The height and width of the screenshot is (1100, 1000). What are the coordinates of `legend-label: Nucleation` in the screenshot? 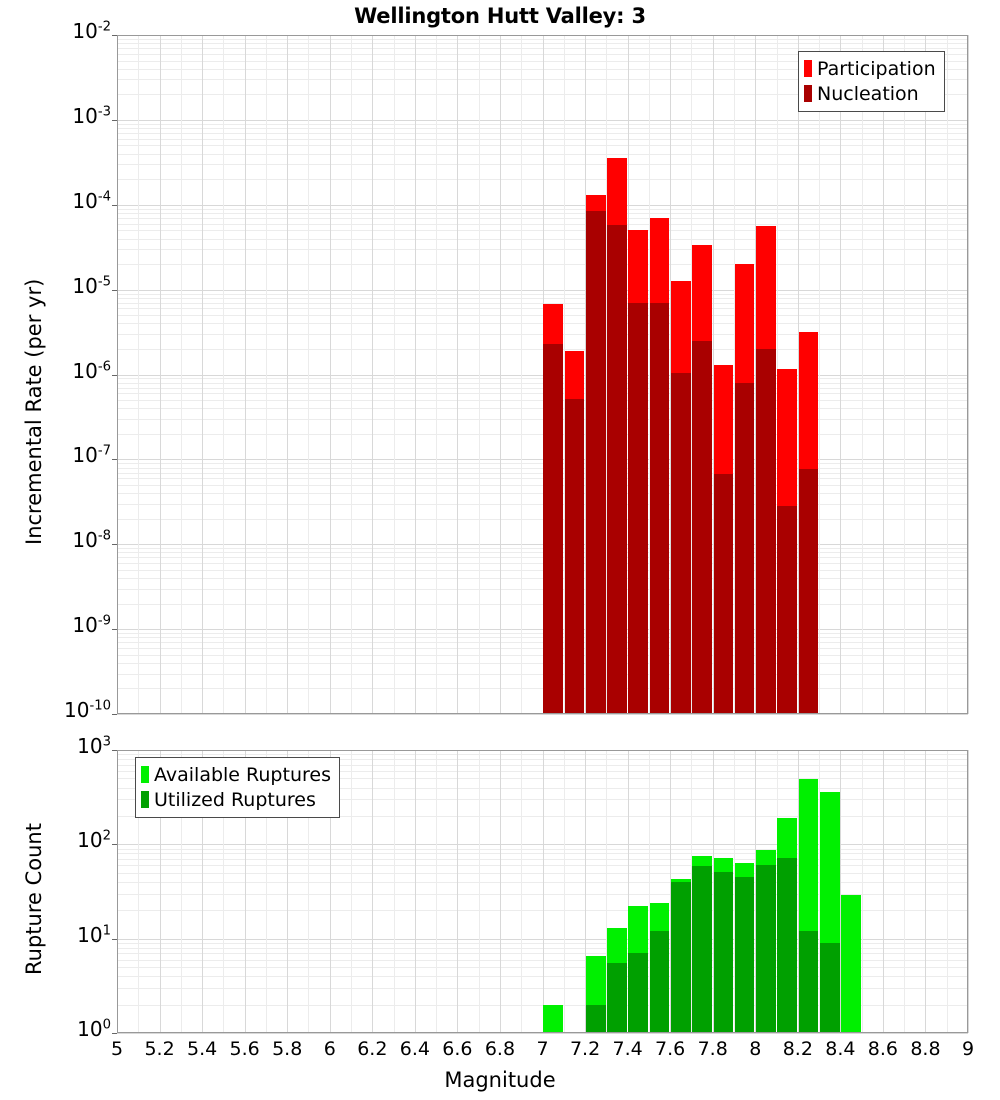 It's located at (868, 93).